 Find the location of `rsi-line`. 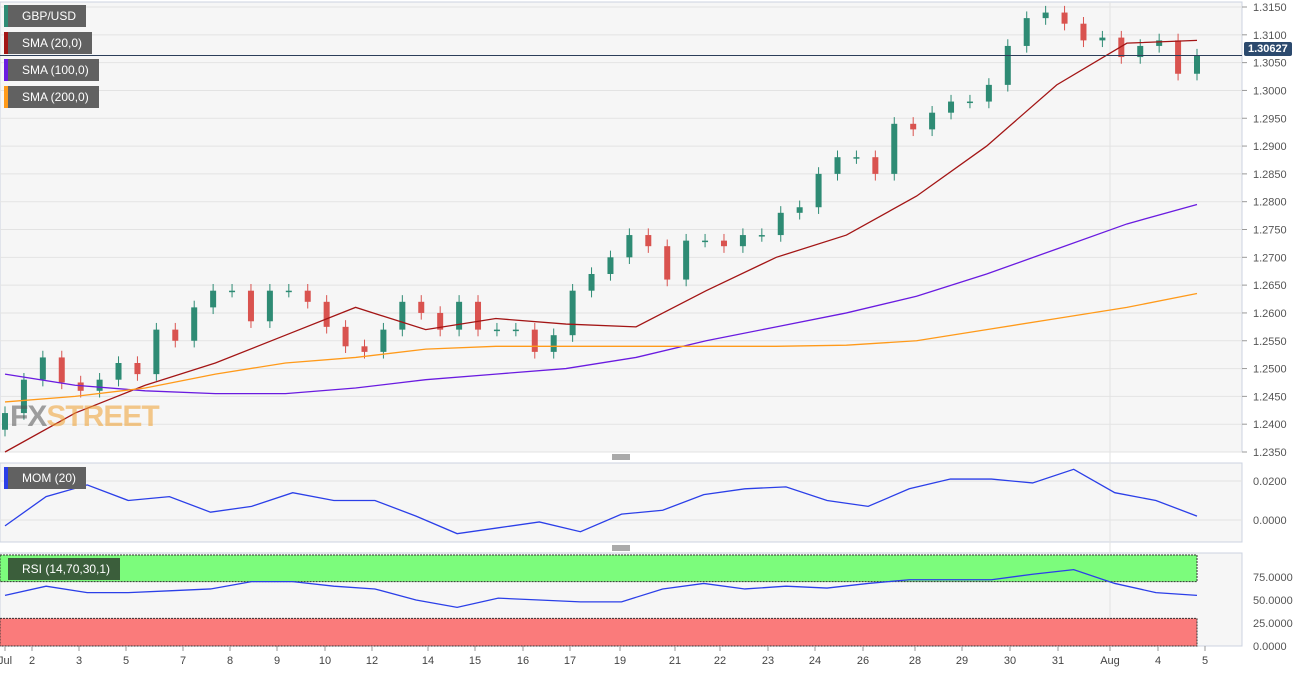

rsi-line is located at coordinates (601, 588).